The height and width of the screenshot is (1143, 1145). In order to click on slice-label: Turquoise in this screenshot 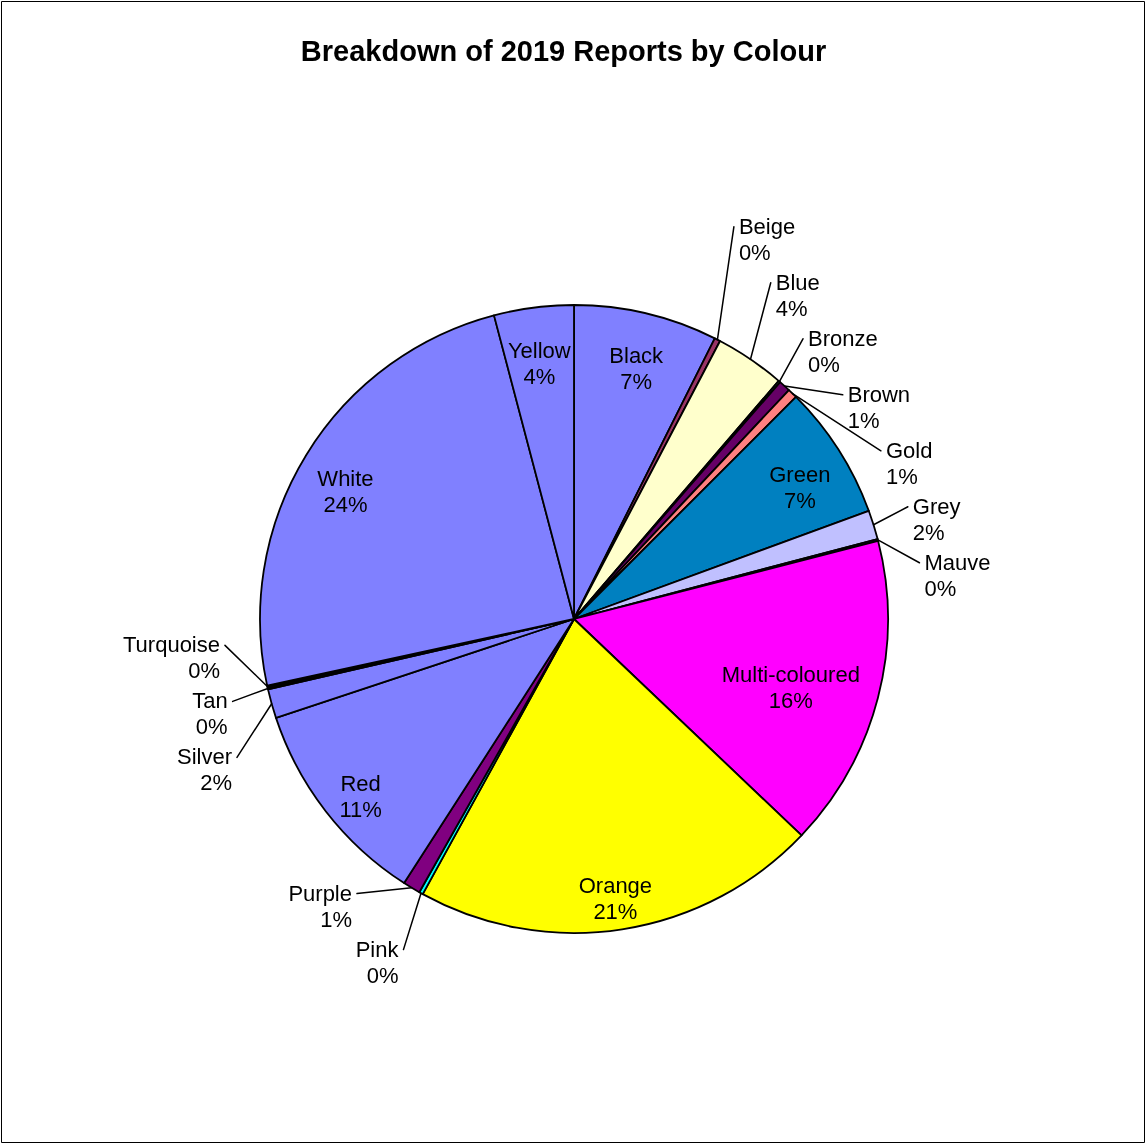, I will do `click(171, 645)`.